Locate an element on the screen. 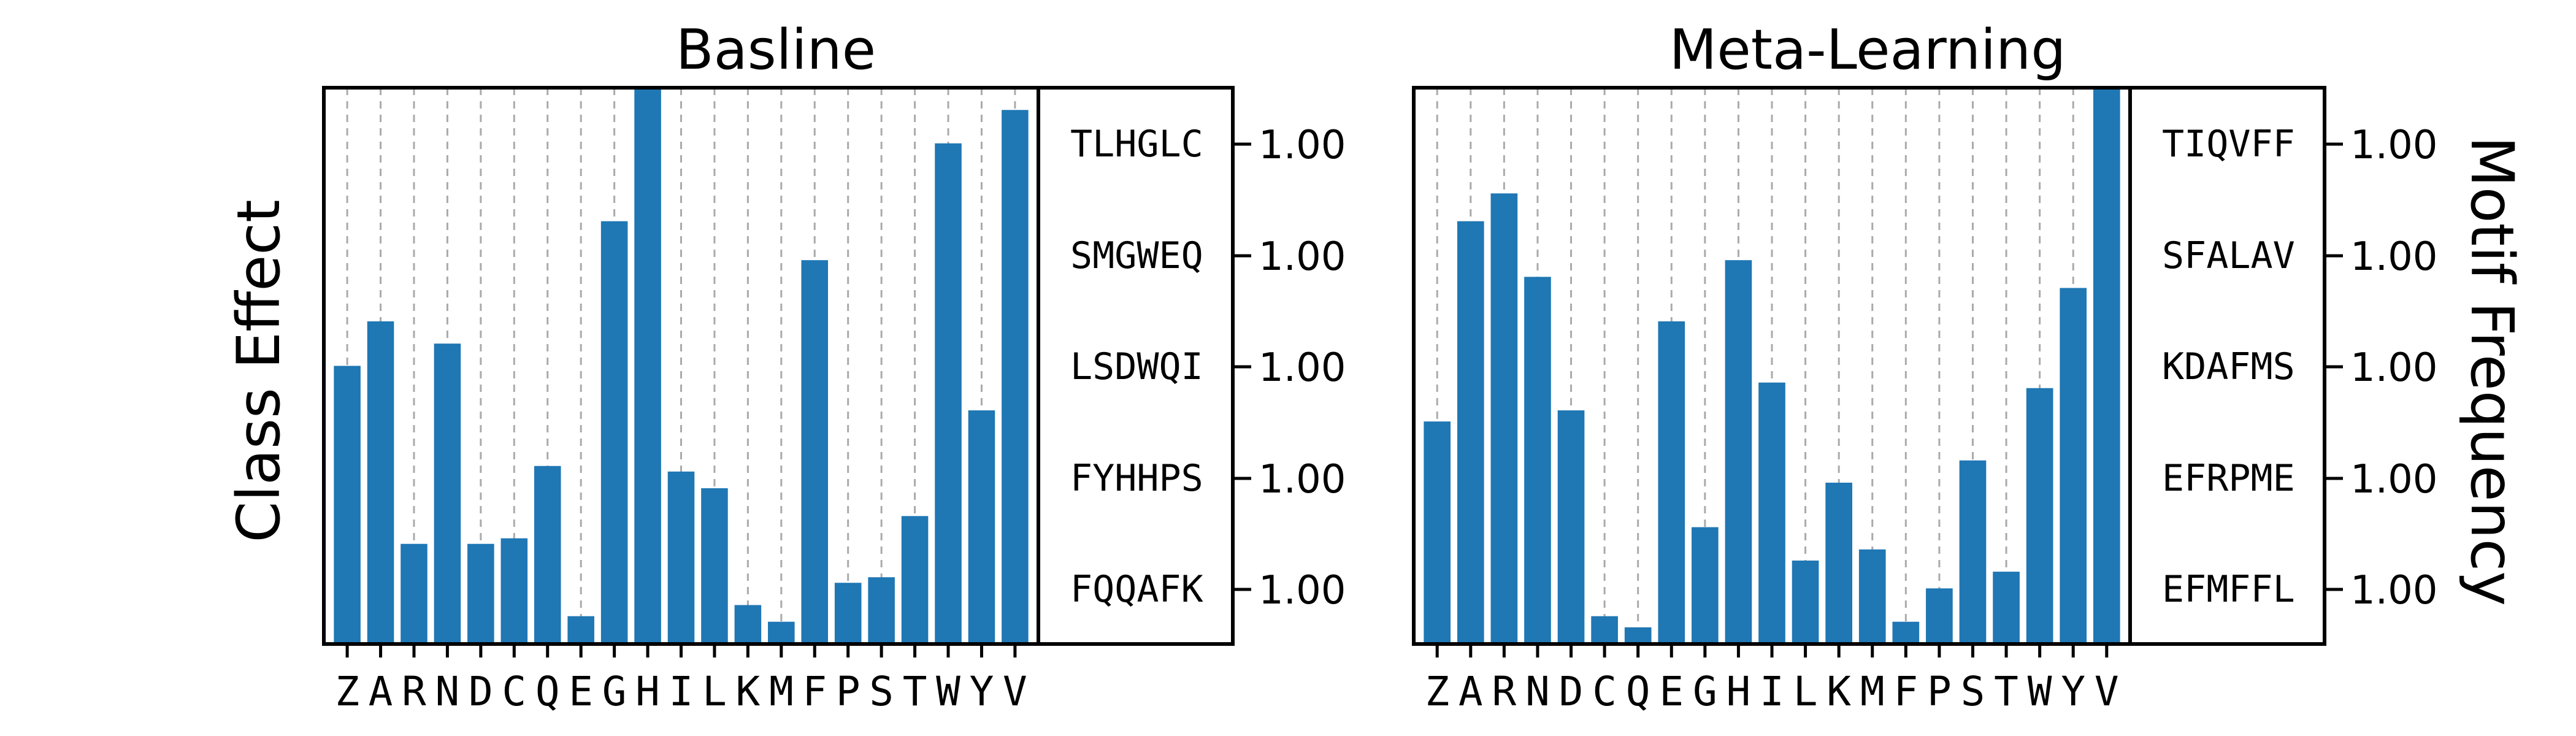  motif-label: FQQAFK is located at coordinates (1136, 589).